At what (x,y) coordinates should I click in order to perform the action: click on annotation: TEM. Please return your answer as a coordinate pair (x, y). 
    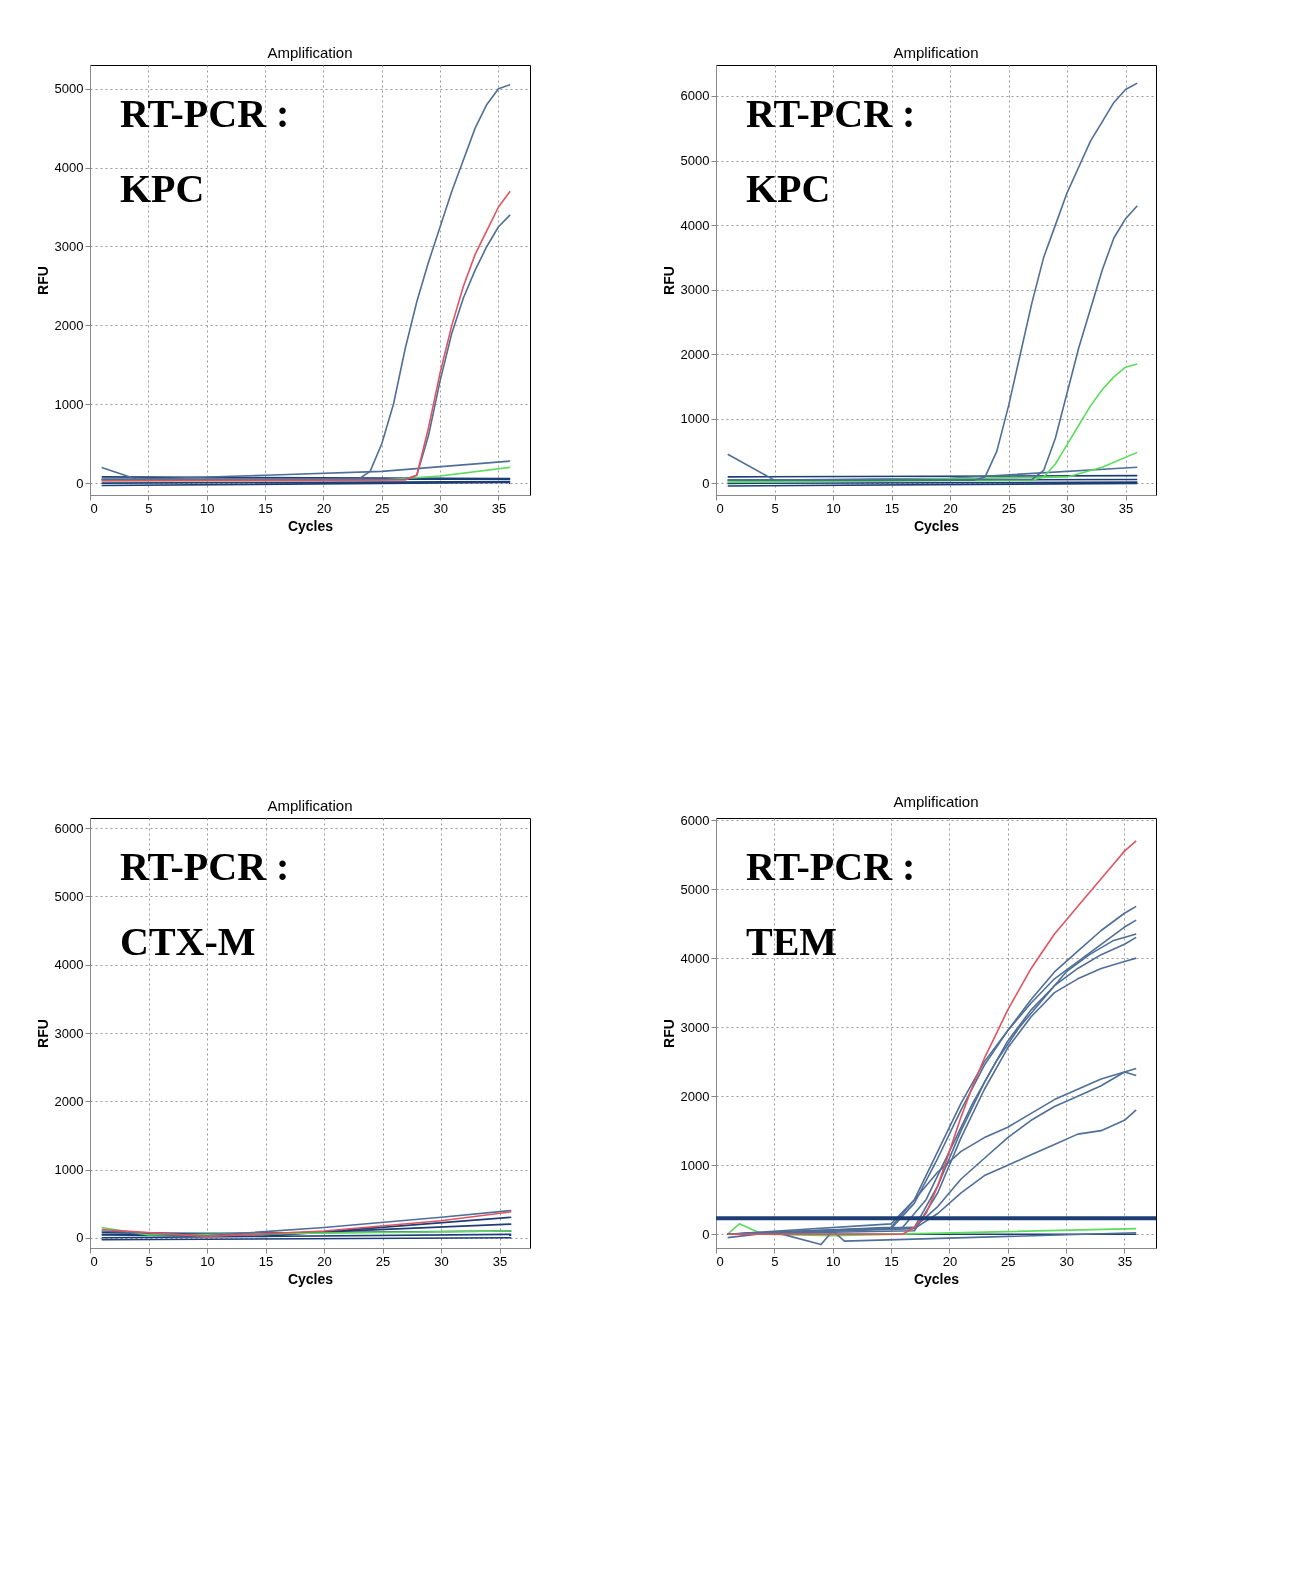
    Looking at the image, I should click on (792, 941).